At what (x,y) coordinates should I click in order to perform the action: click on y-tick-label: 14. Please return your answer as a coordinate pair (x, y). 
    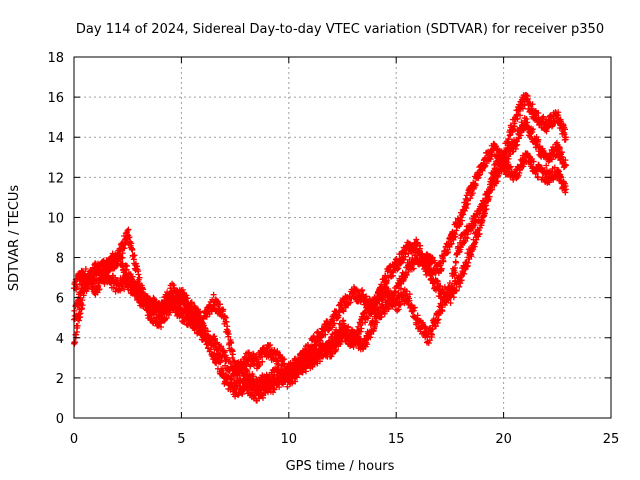
    Looking at the image, I should click on (55, 138).